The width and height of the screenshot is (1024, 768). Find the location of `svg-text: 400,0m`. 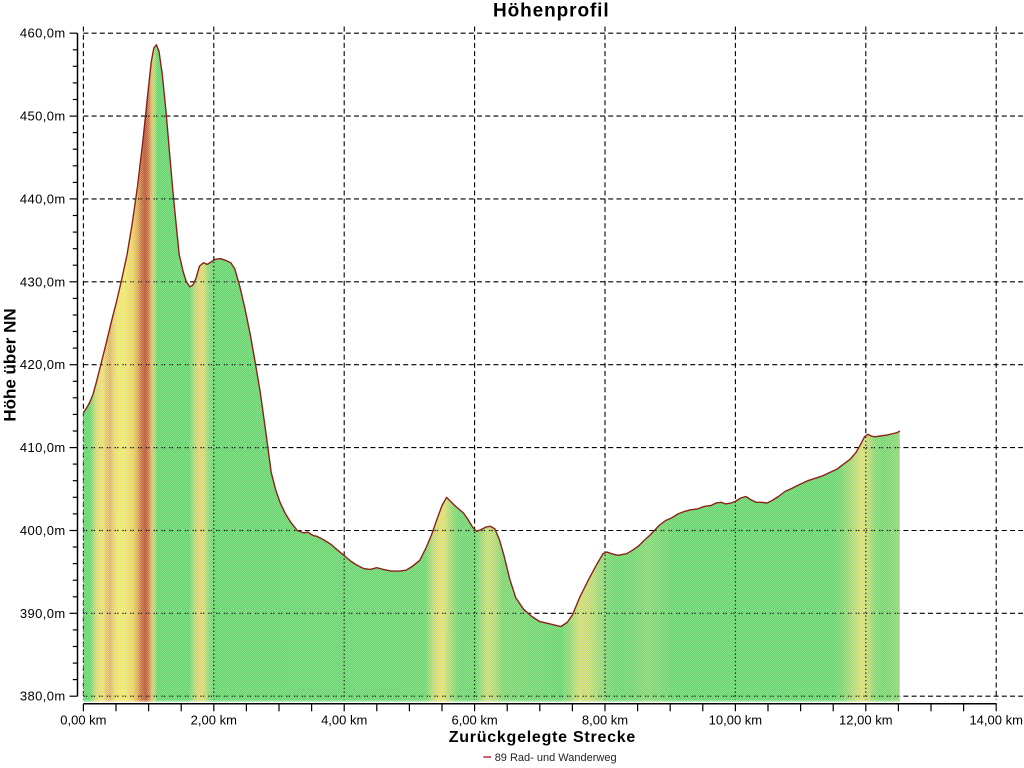

svg-text: 400,0m is located at coordinates (43, 530).